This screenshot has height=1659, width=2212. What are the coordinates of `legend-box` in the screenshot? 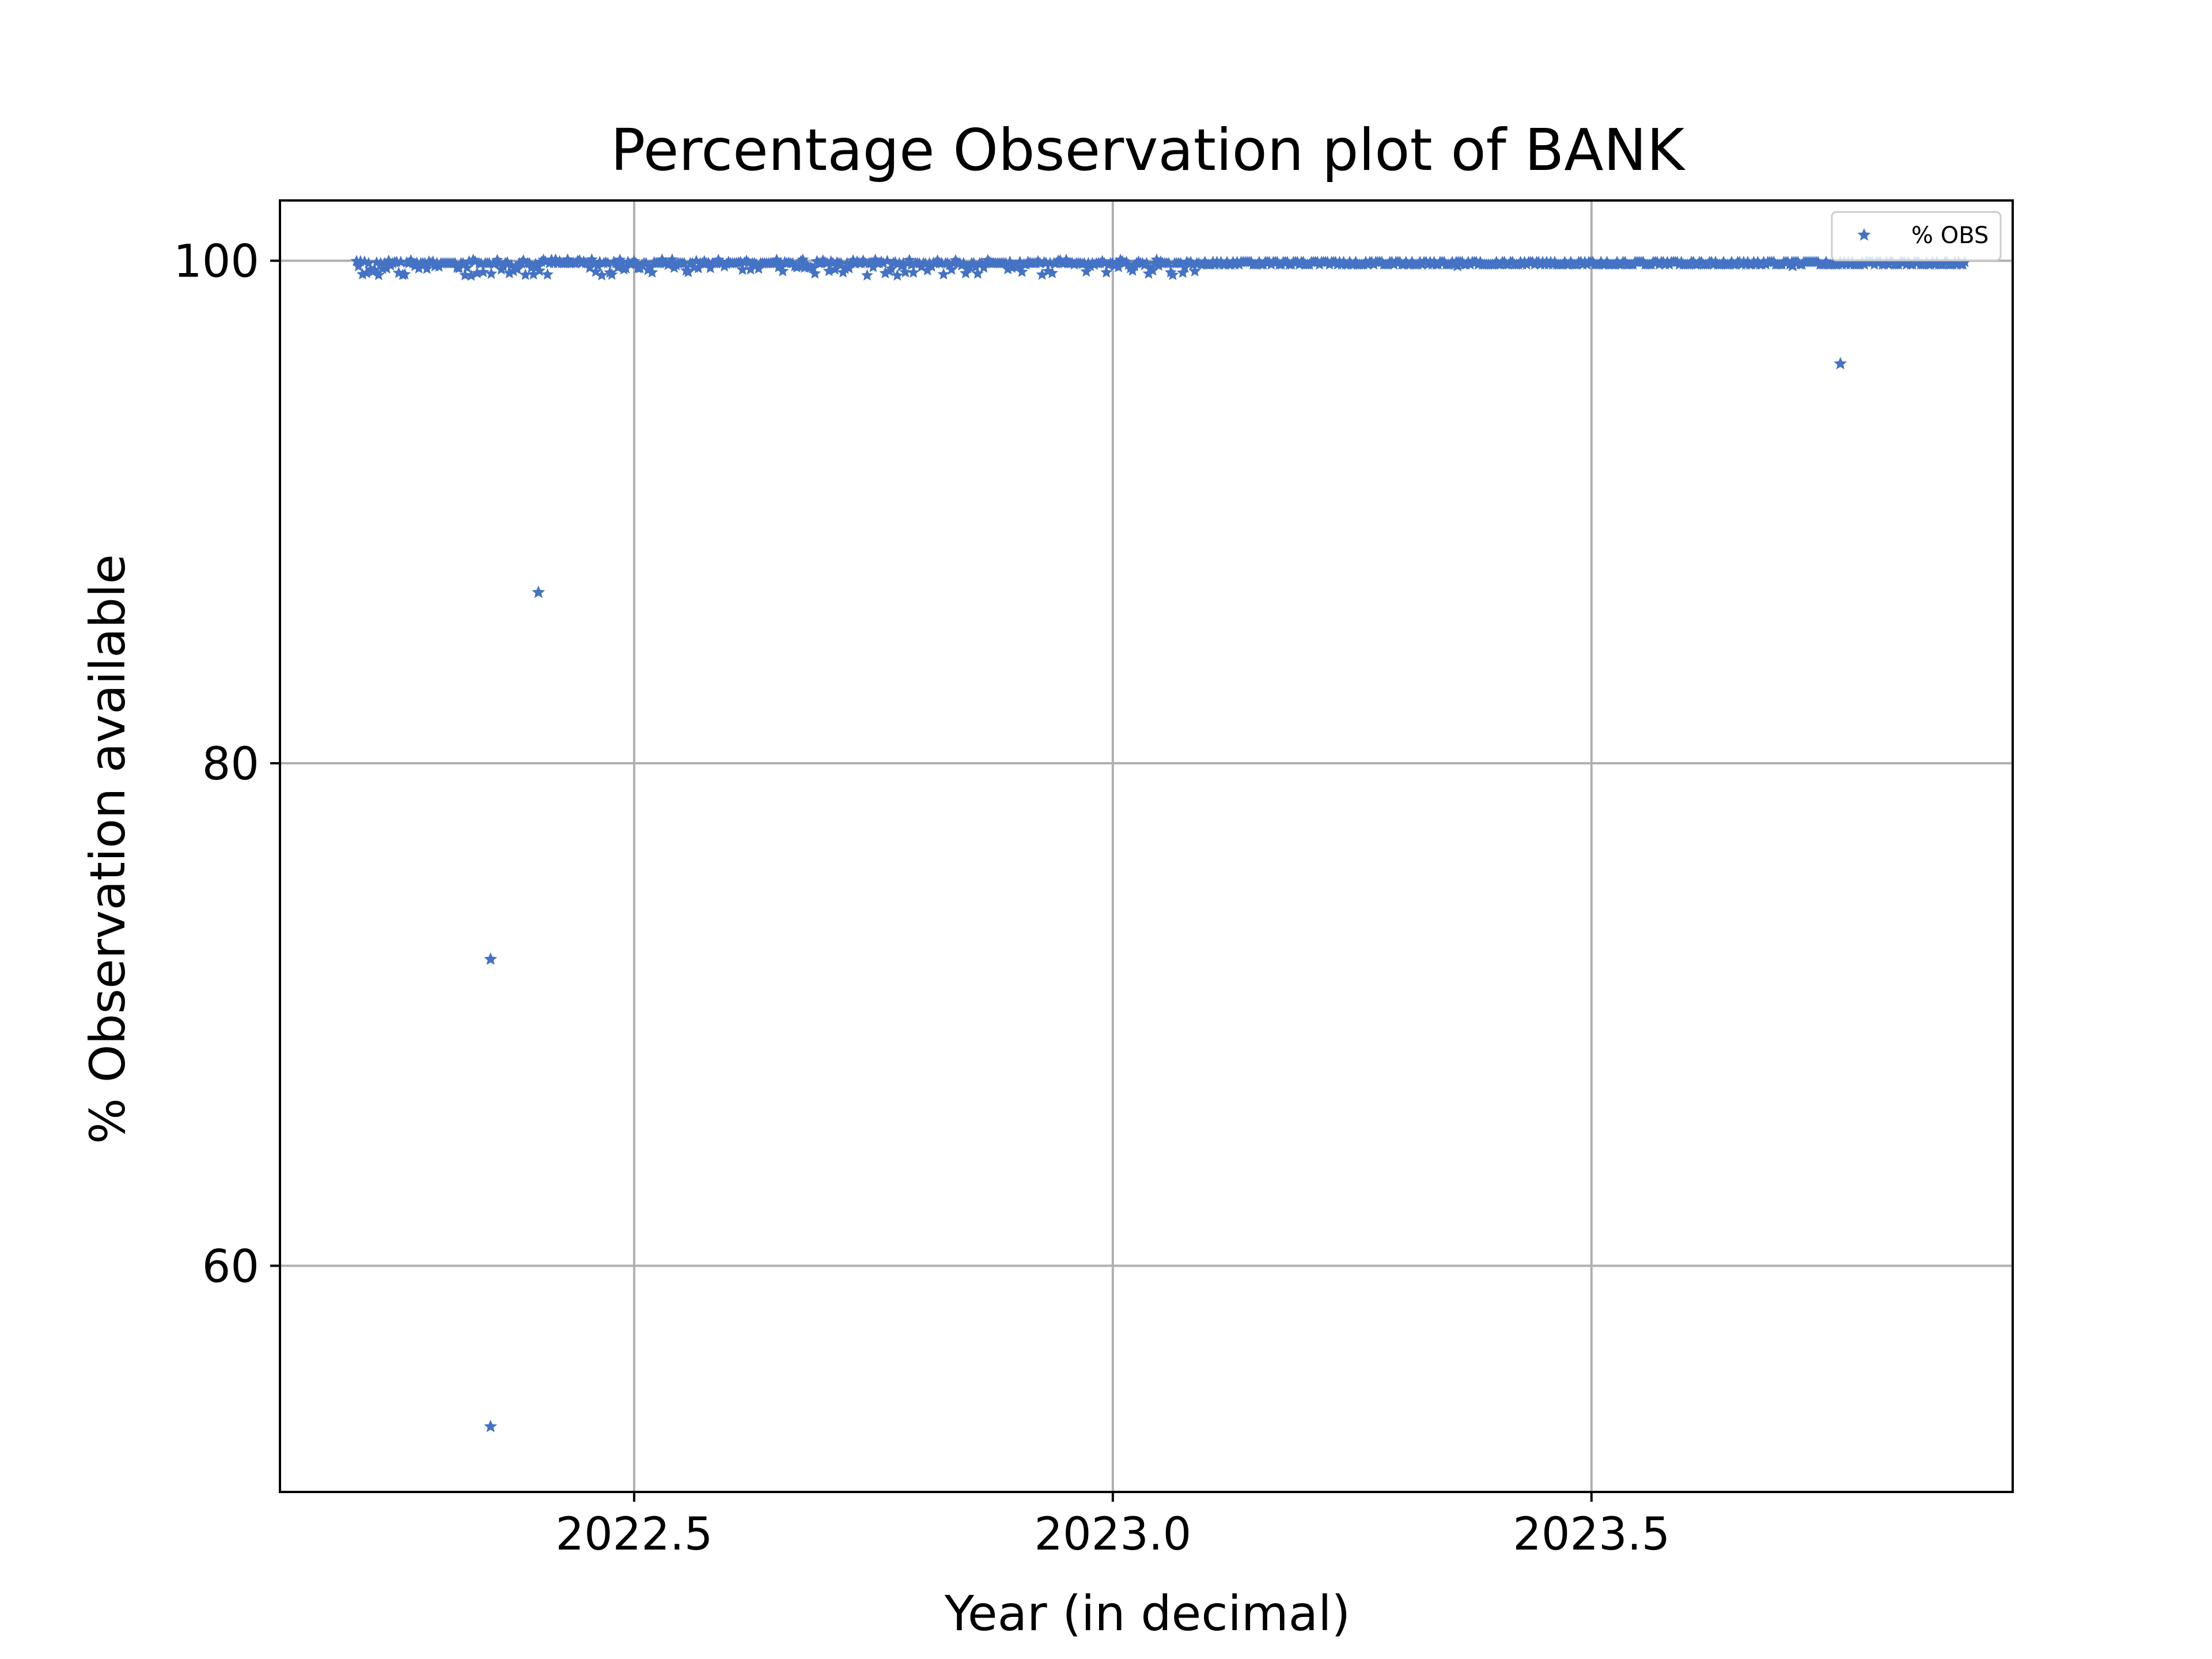 It's located at (1916, 236).